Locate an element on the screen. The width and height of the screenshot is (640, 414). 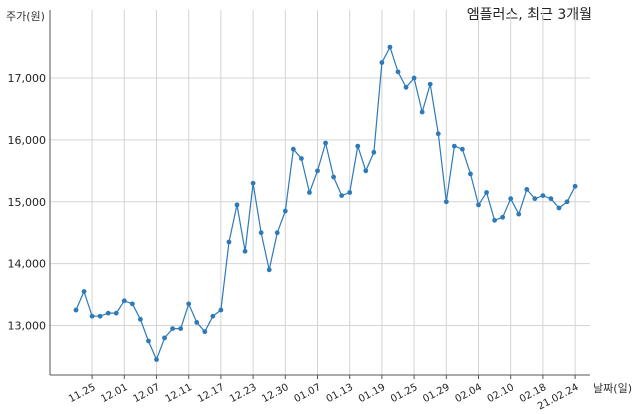
x-tick-label: 12.07 is located at coordinates (146, 393).